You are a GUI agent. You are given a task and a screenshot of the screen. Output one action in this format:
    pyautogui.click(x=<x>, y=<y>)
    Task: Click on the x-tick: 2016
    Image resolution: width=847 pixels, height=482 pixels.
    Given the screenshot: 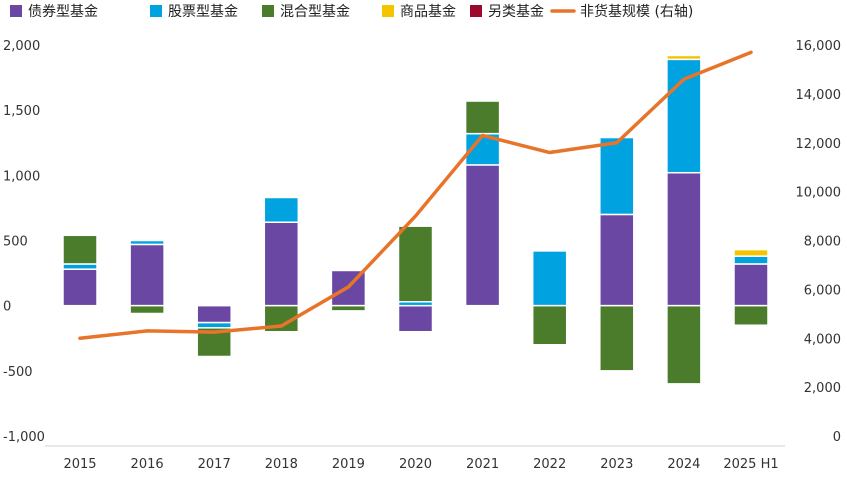 What is the action you would take?
    pyautogui.click(x=147, y=464)
    